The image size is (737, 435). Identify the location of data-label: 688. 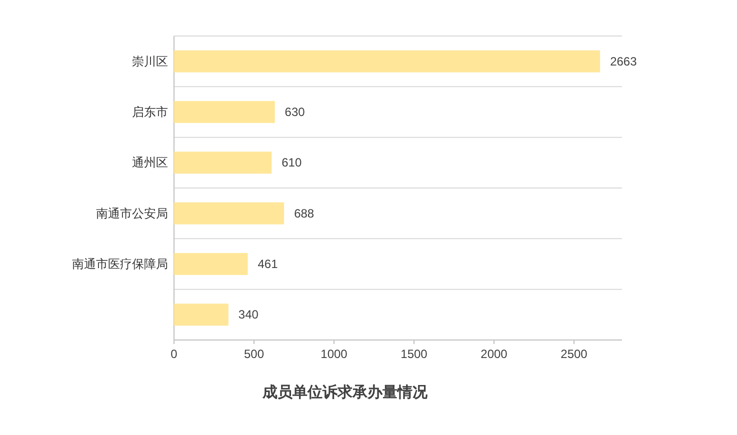
(304, 213).